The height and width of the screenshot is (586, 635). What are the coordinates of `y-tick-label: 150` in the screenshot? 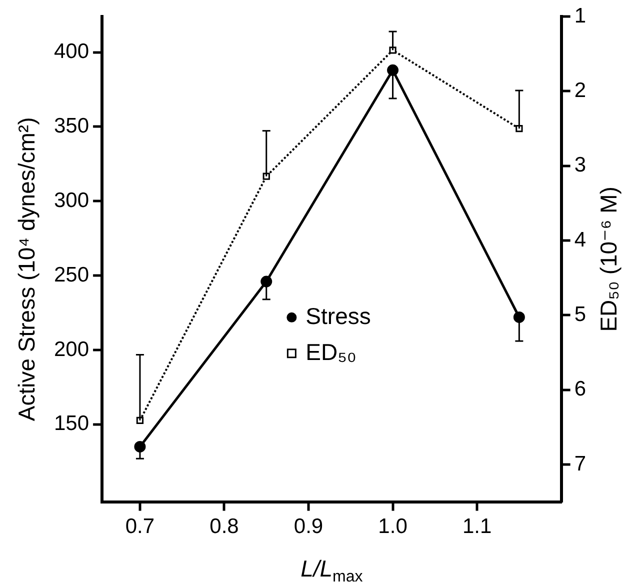 It's located at (72, 424).